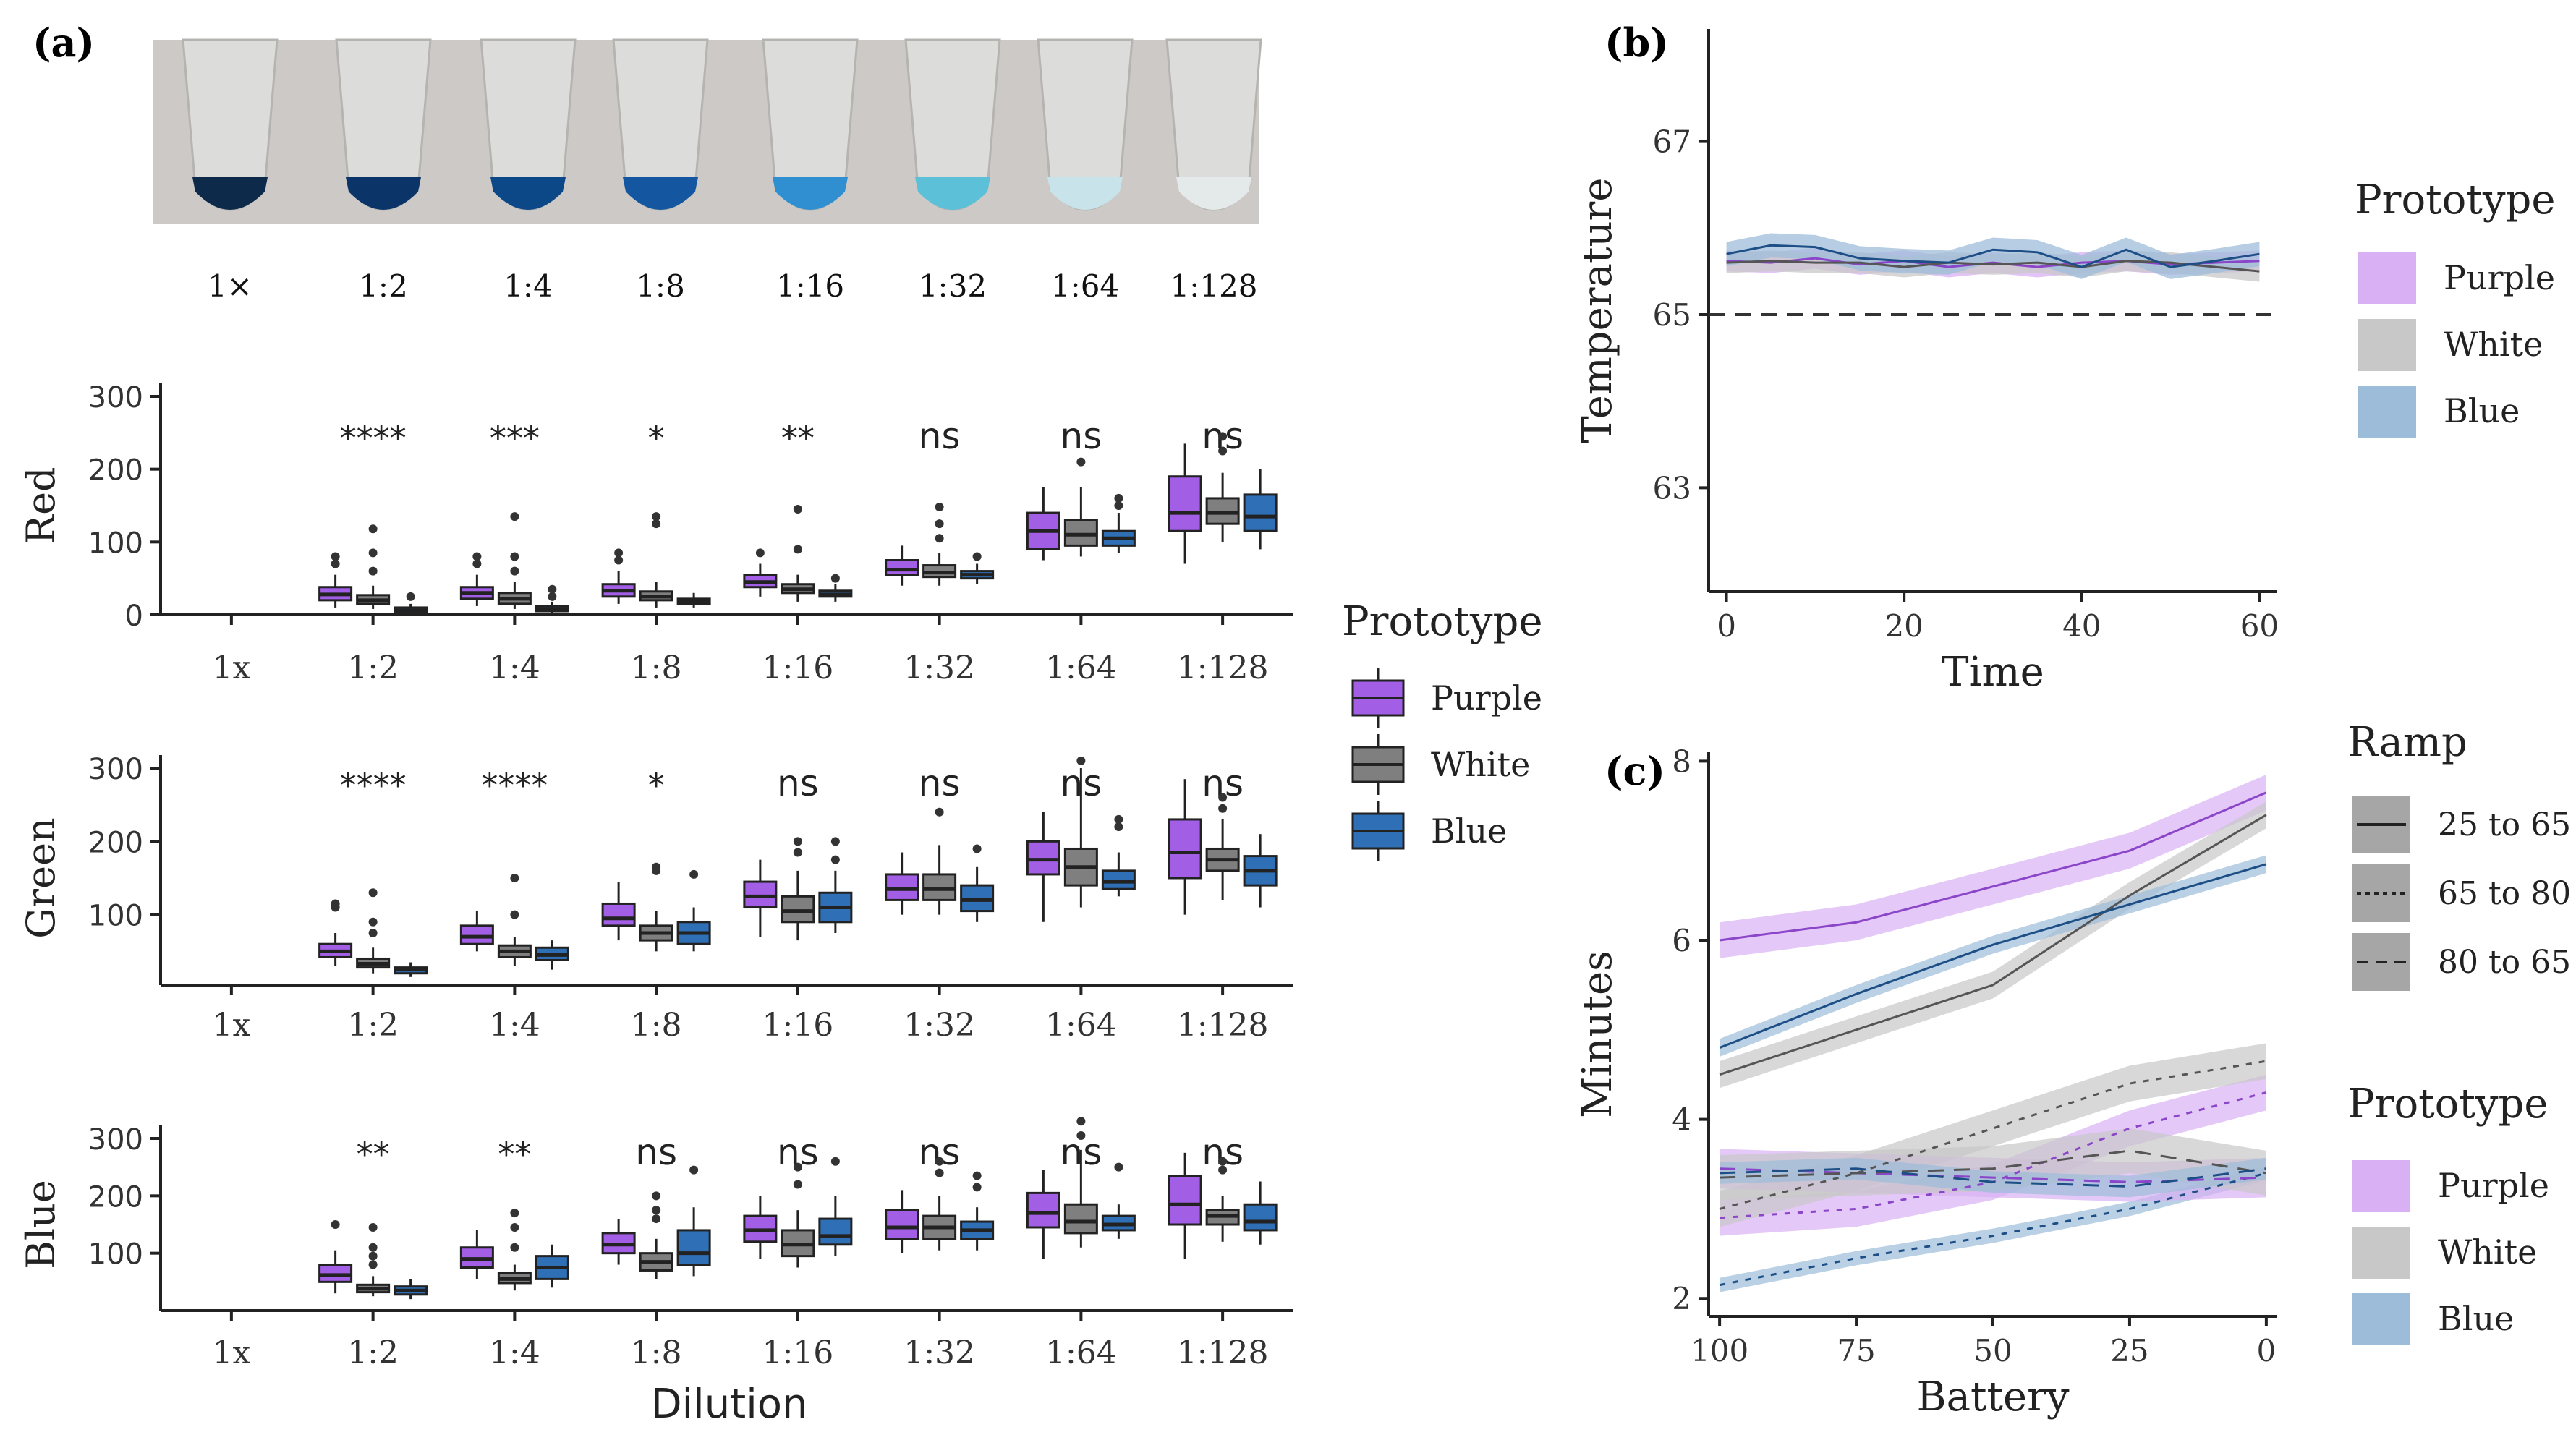 This screenshot has height=1448, width=2576. I want to click on y-tick-label: 100, so click(115, 917).